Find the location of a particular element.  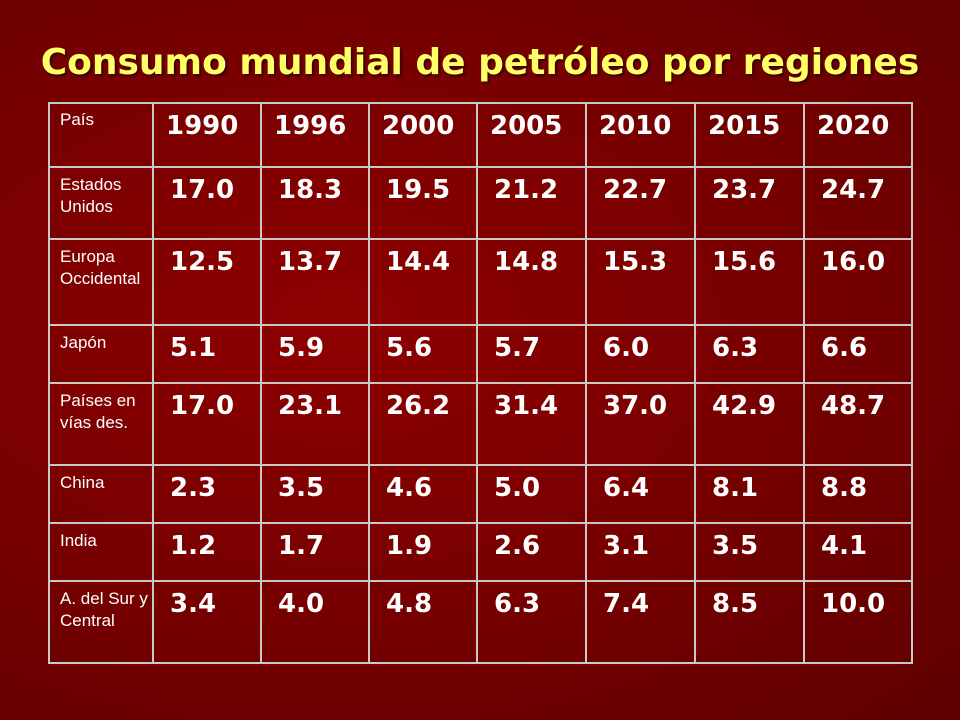

table-cell: 18.3 is located at coordinates (315, 203).